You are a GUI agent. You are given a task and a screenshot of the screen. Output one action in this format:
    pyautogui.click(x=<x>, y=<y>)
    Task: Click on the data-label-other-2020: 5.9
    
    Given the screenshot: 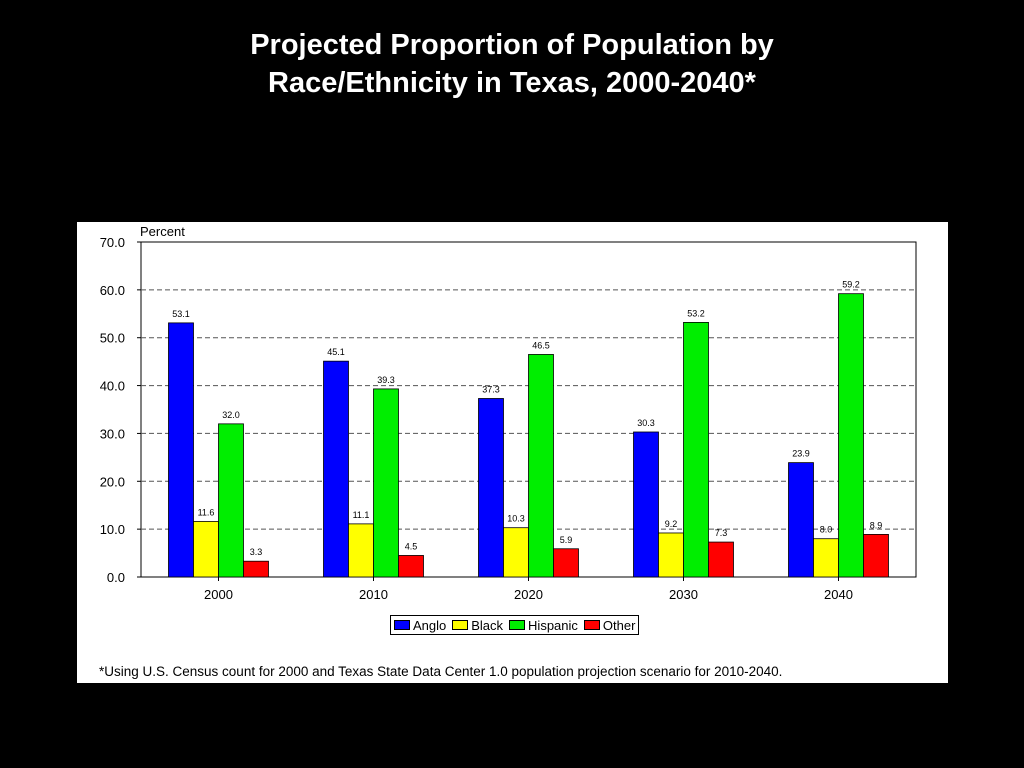 What is the action you would take?
    pyautogui.click(x=566, y=540)
    